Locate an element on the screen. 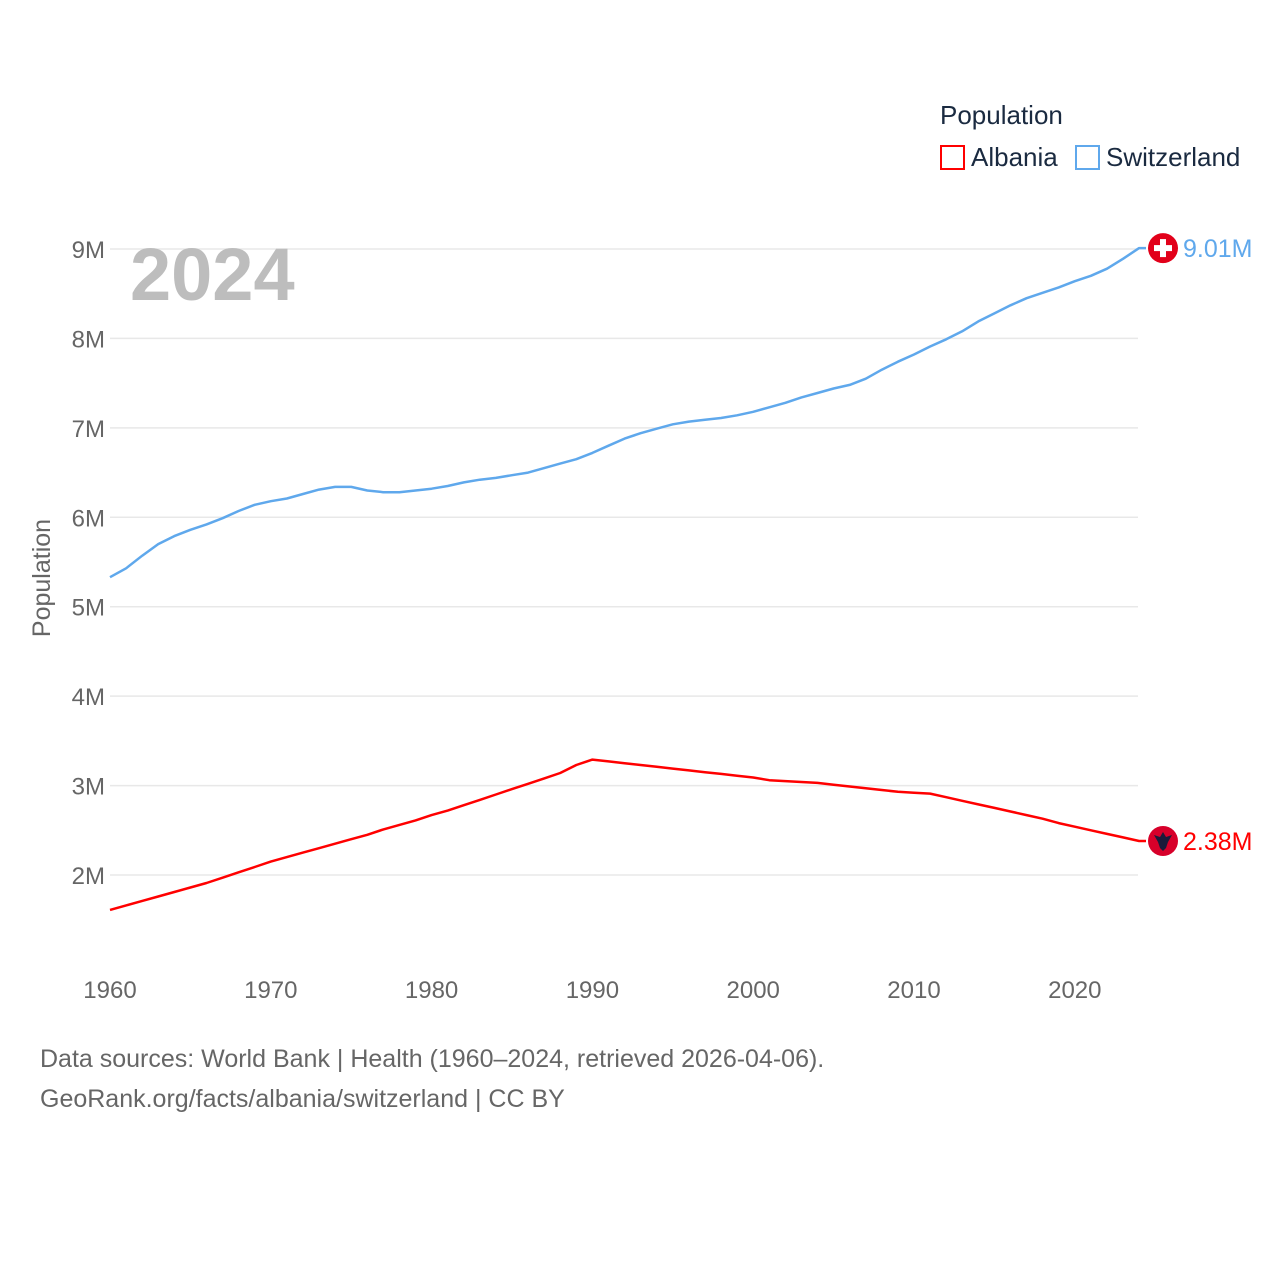 The height and width of the screenshot is (1280, 1280). legend: Population Albania Switzerland is located at coordinates (1090, 136).